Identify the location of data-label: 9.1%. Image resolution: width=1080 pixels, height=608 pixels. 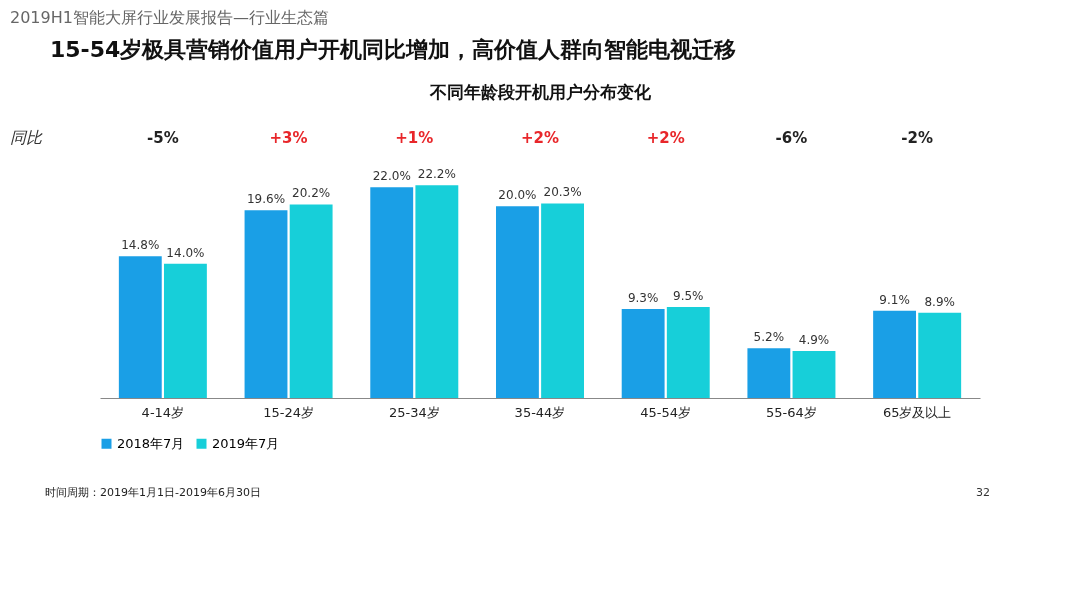
(894, 299).